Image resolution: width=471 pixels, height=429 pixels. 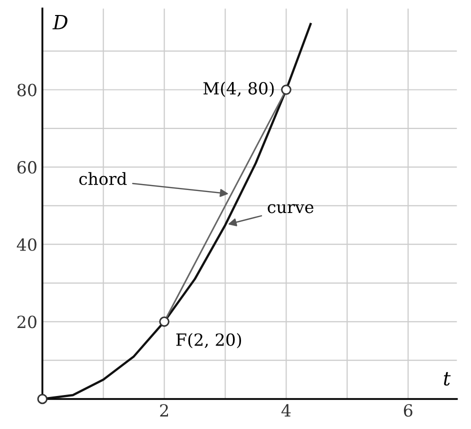 I want to click on annotation: curve, so click(x=291, y=209).